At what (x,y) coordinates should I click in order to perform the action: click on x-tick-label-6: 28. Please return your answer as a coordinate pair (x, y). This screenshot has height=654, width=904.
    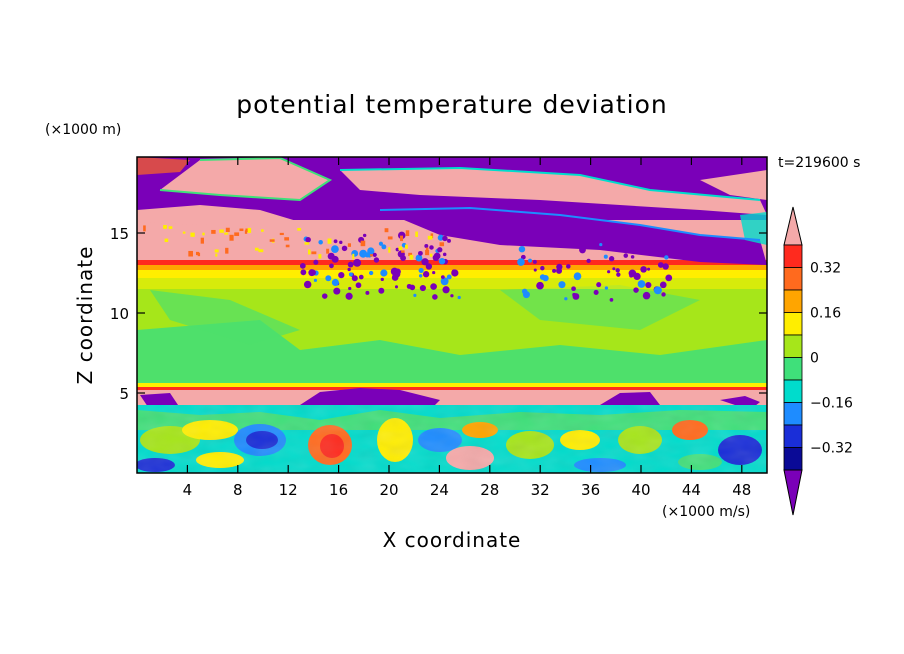
    Looking at the image, I should click on (489, 490).